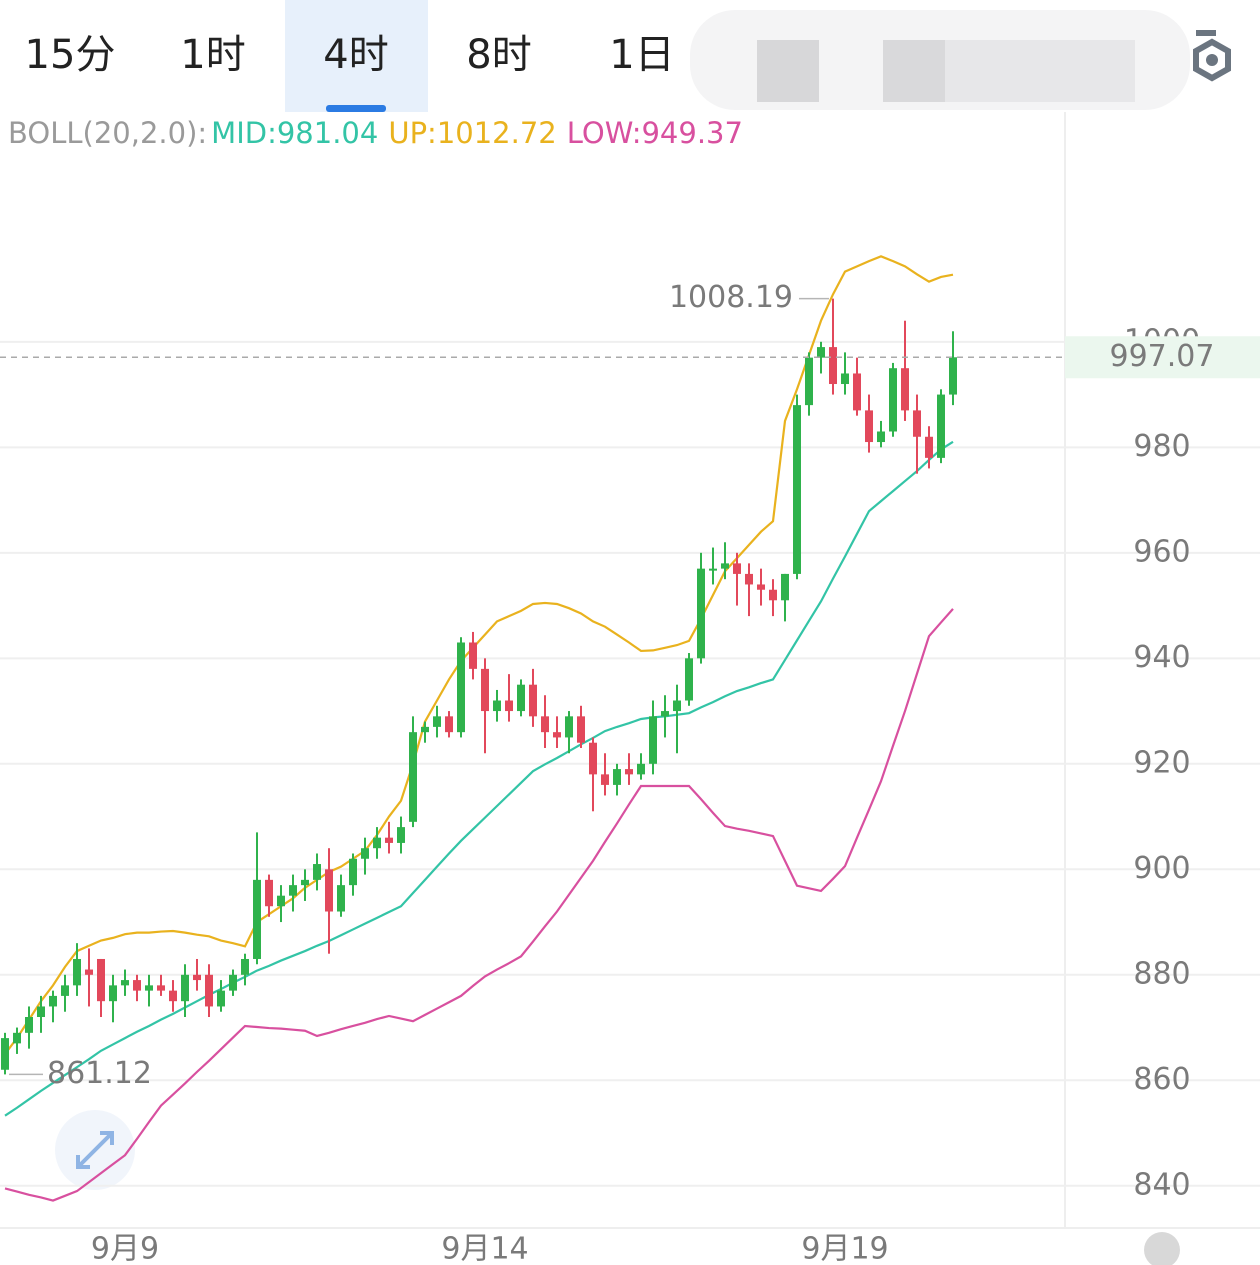 The height and width of the screenshot is (1265, 1260). I want to click on y-tick-label: 960, so click(1161, 551).